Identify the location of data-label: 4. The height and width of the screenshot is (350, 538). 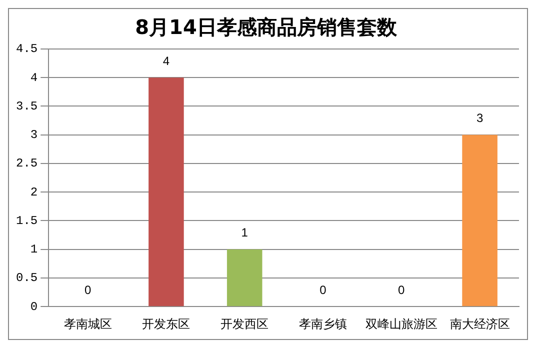
(166, 61).